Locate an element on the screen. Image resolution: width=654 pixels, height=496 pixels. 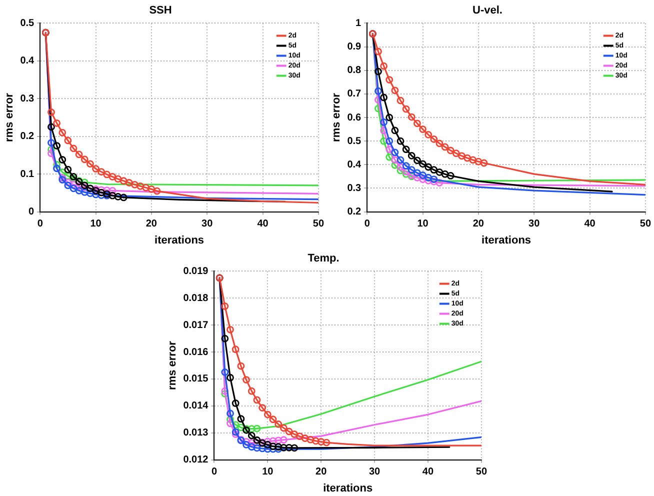
y-tick-label: 0.019 is located at coordinates (196, 271).